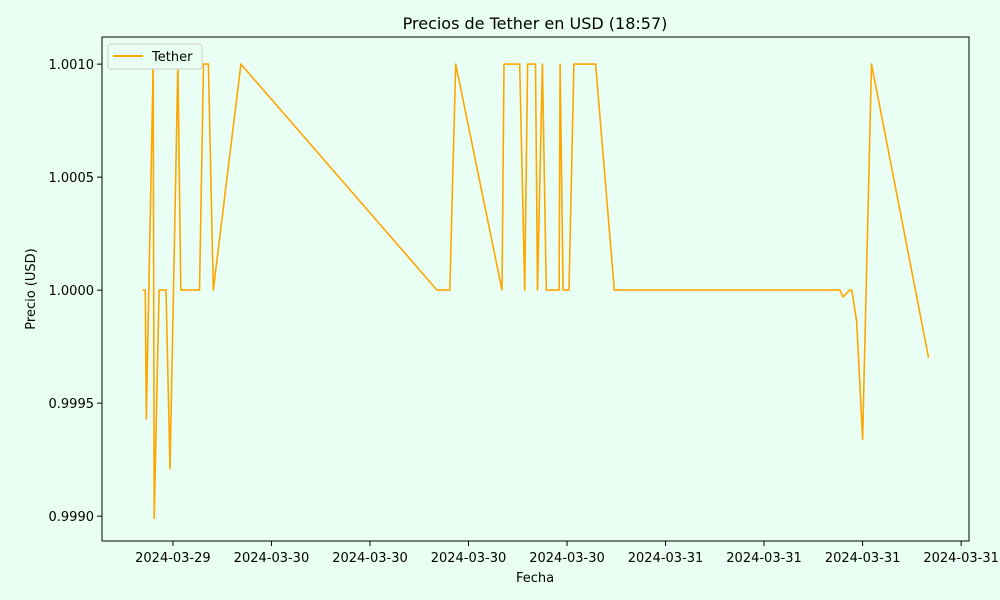 The height and width of the screenshot is (600, 1000). What do you see at coordinates (535, 578) in the screenshot?
I see `x-axis-label: Fecha` at bounding box center [535, 578].